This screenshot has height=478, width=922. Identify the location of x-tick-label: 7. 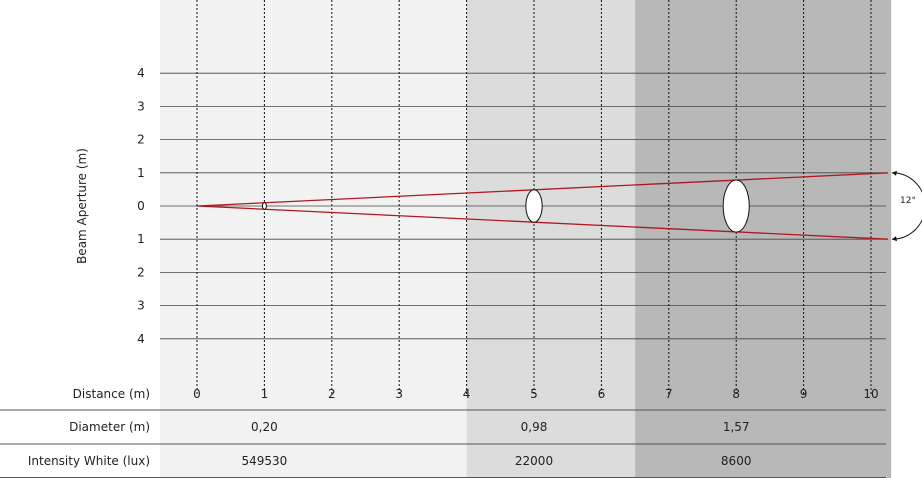
(669, 394).